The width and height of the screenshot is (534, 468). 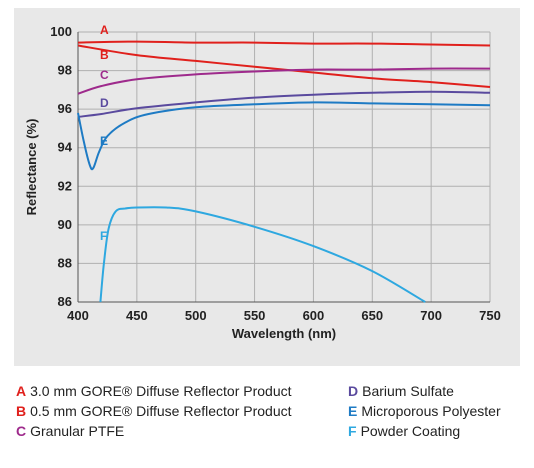 I want to click on x-axis-title: Wavelength (nm), so click(x=284, y=333).